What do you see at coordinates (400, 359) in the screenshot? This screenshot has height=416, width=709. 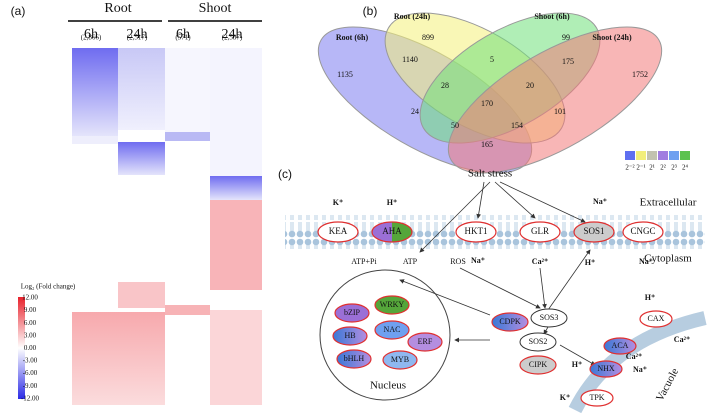 I see `factor-label: MYB` at bounding box center [400, 359].